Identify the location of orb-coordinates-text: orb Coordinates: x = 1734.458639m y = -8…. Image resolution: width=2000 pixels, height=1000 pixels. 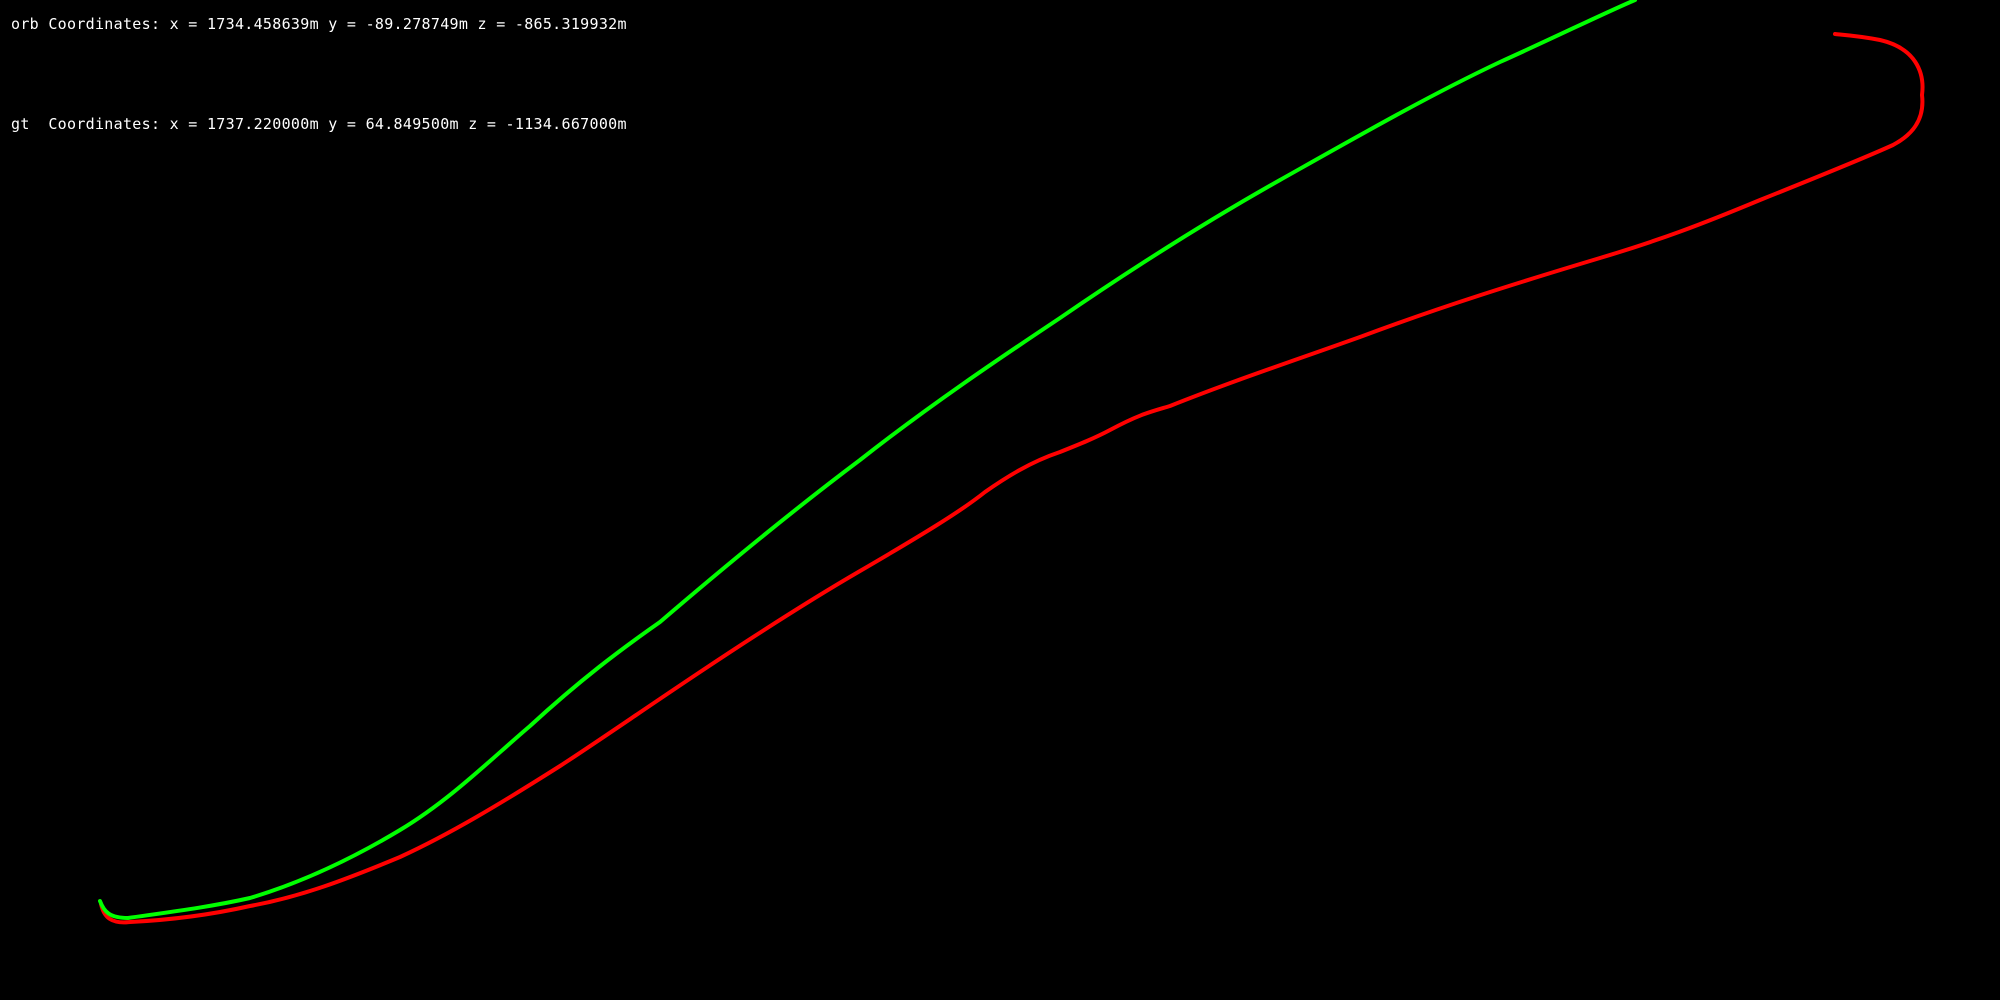
(319, 24).